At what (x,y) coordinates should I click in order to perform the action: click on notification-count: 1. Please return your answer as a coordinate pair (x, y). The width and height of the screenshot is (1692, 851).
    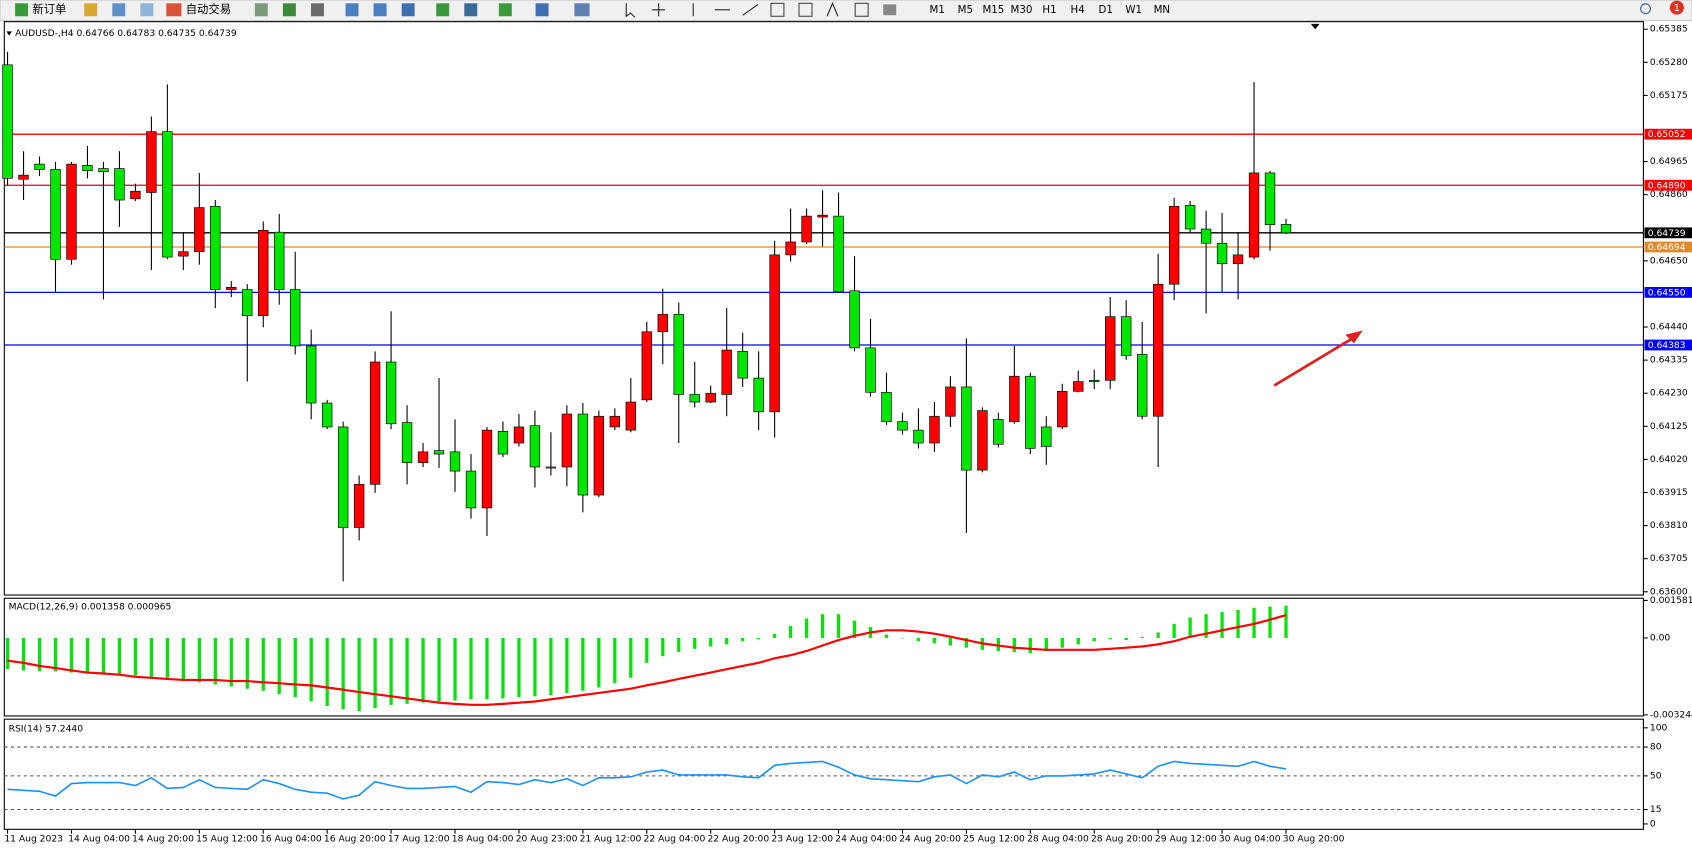
    Looking at the image, I should click on (1677, 8).